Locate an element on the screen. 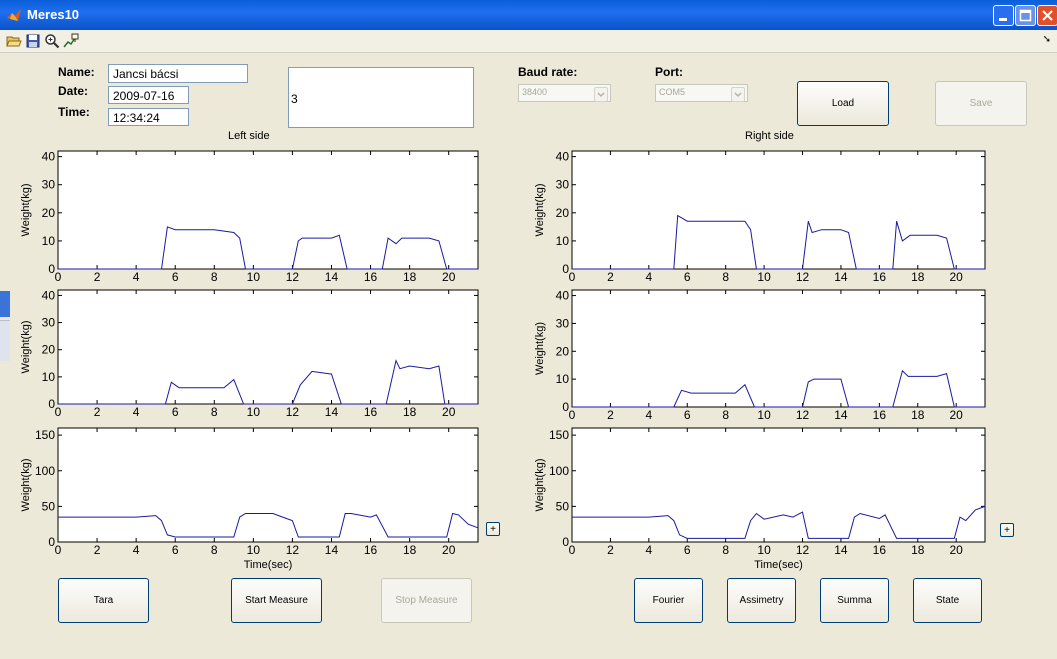 The width and height of the screenshot is (1057, 659). date-field: 2009-07-16 is located at coordinates (148, 95).